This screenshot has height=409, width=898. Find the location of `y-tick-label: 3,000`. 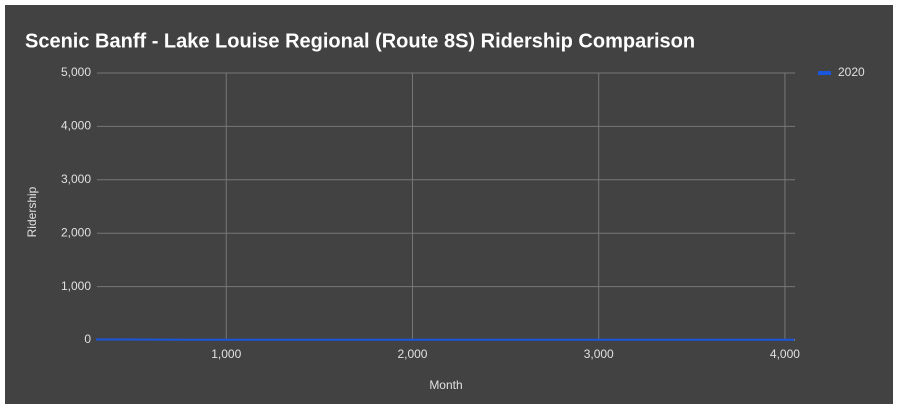

y-tick-label: 3,000 is located at coordinates (76, 179).